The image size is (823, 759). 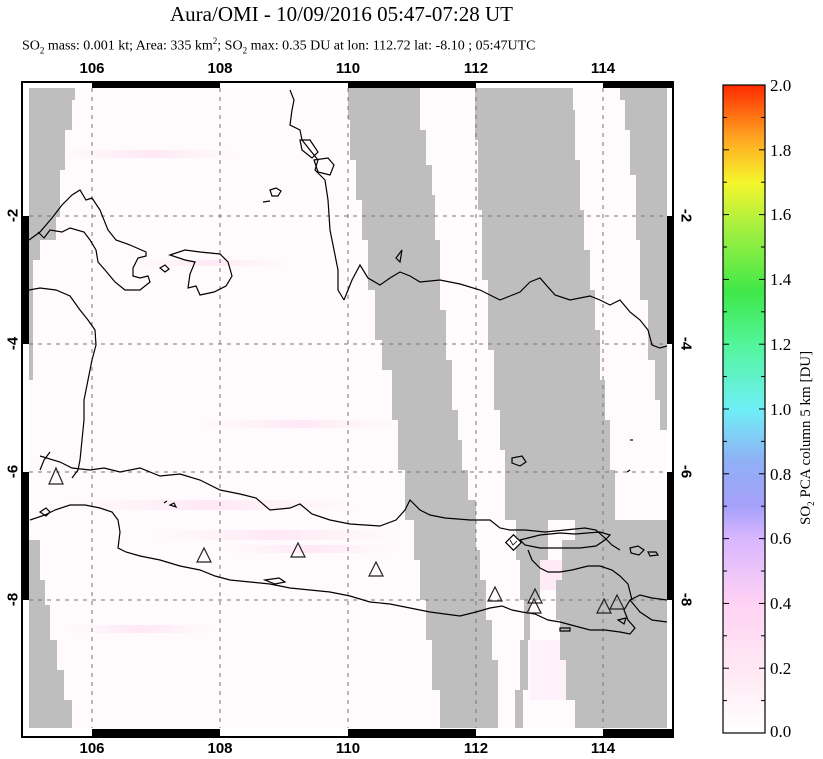 I want to click on colorbar-tick-label: 1.0, so click(x=781, y=409).